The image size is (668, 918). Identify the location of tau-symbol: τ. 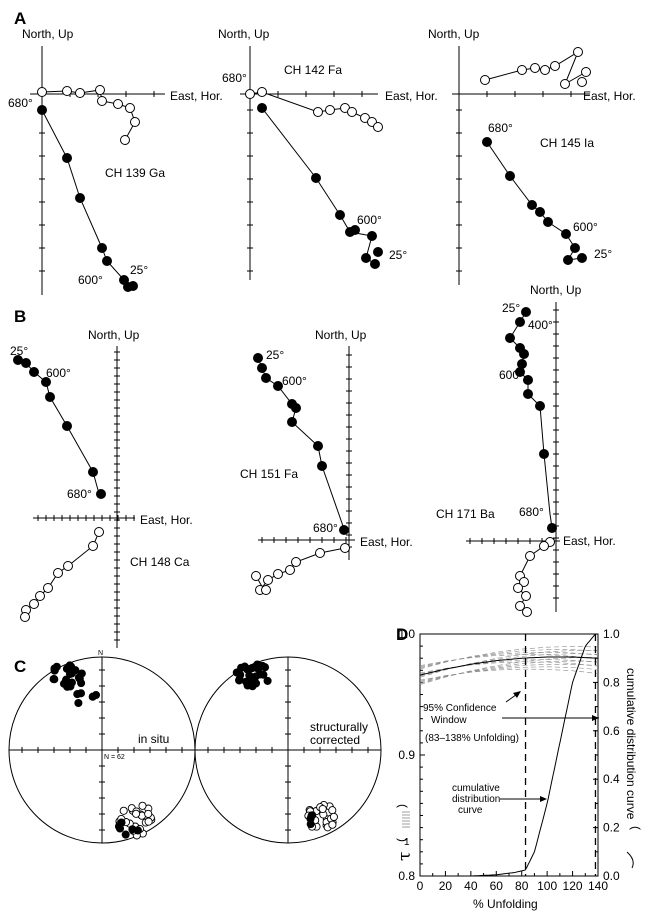
(405, 856).